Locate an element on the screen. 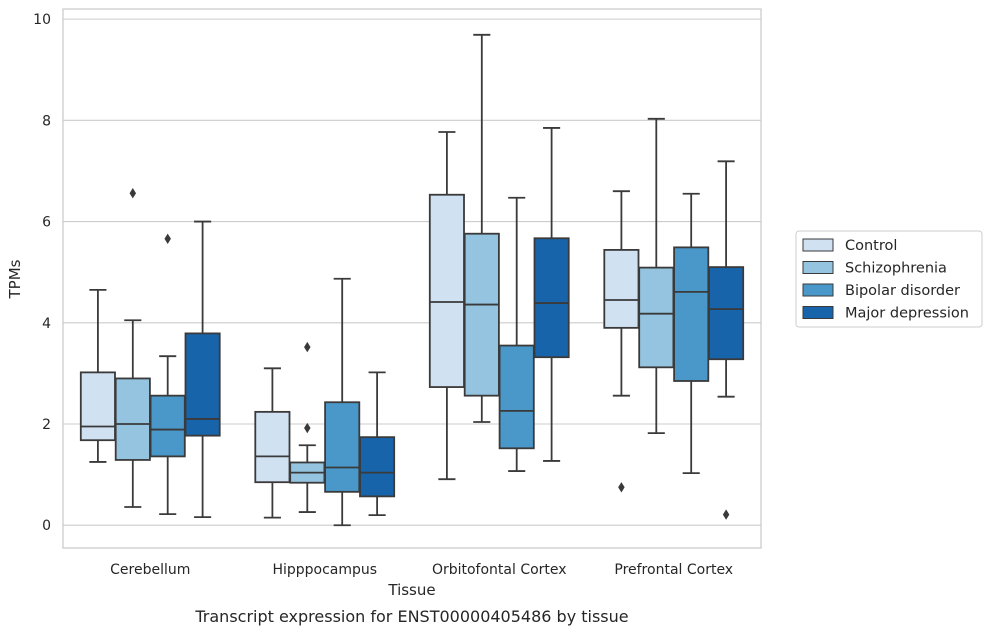  y-tick-label-8: 8 is located at coordinates (46, 121).